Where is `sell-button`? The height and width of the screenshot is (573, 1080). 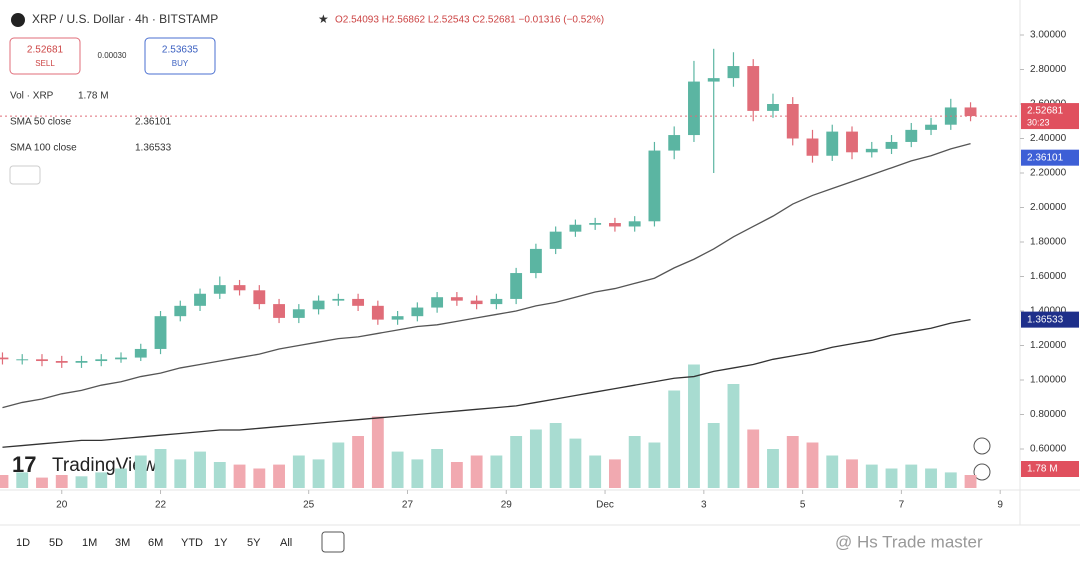
sell-button is located at coordinates (45, 56).